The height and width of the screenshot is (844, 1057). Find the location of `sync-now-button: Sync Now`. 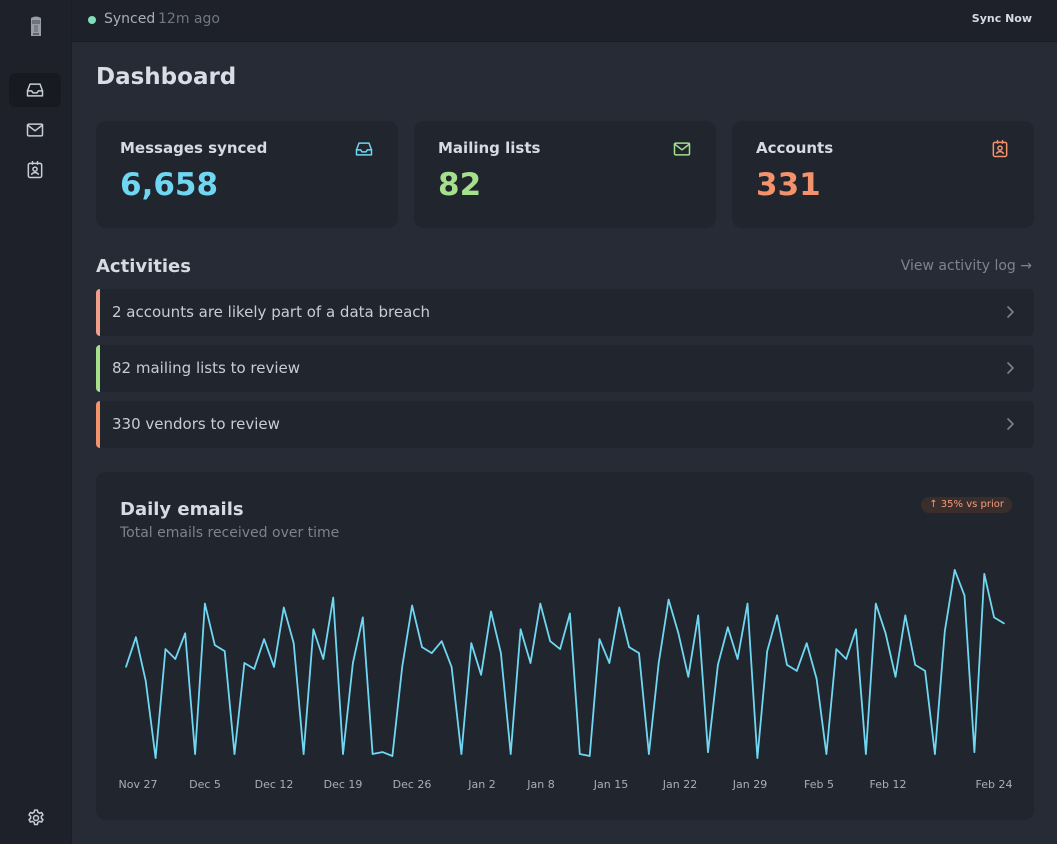

sync-now-button: Sync Now is located at coordinates (1001, 18).